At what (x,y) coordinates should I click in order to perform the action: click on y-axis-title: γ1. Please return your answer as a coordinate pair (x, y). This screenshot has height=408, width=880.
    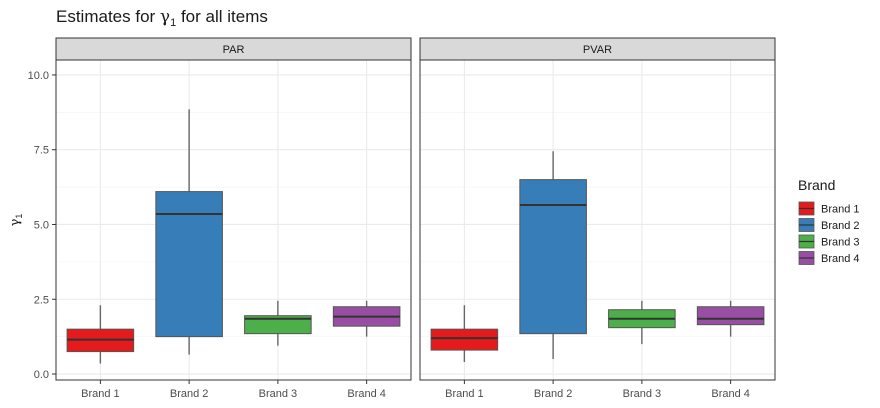
    Looking at the image, I should click on (16, 220).